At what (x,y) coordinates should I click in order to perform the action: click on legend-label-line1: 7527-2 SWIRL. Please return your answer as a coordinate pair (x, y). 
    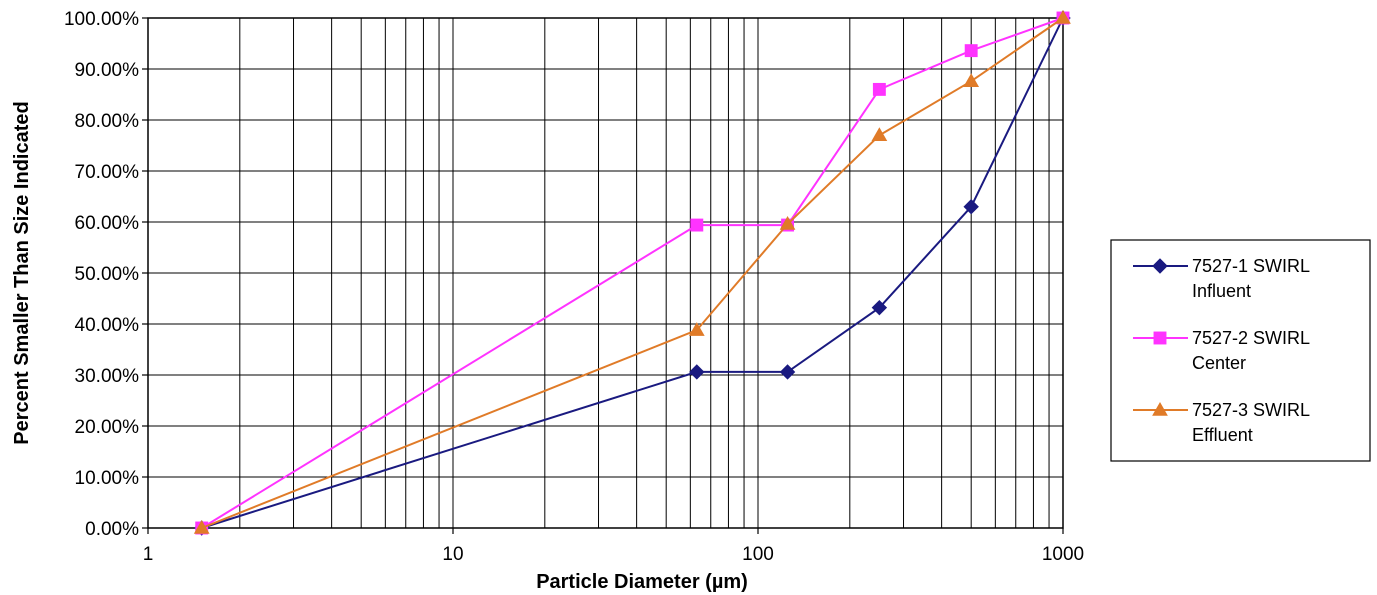
    Looking at the image, I should click on (1251, 338).